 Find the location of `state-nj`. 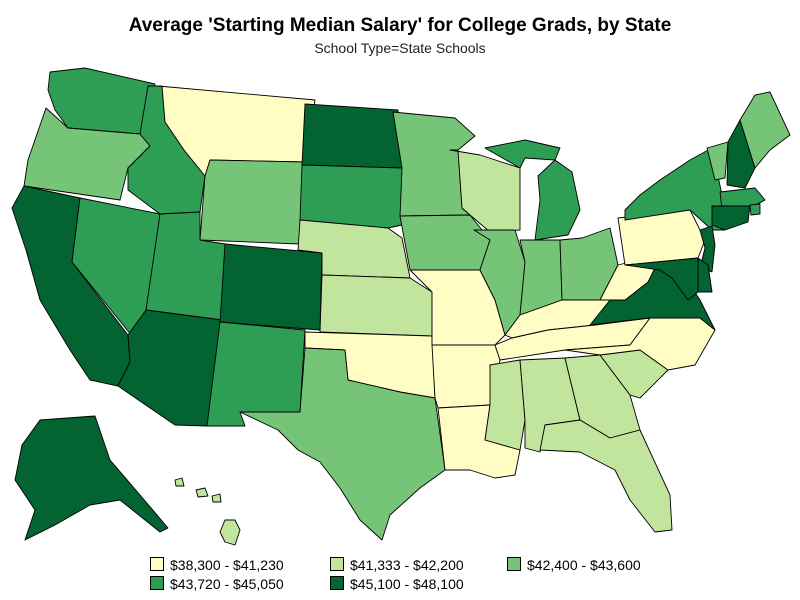

state-nj is located at coordinates (707, 249).